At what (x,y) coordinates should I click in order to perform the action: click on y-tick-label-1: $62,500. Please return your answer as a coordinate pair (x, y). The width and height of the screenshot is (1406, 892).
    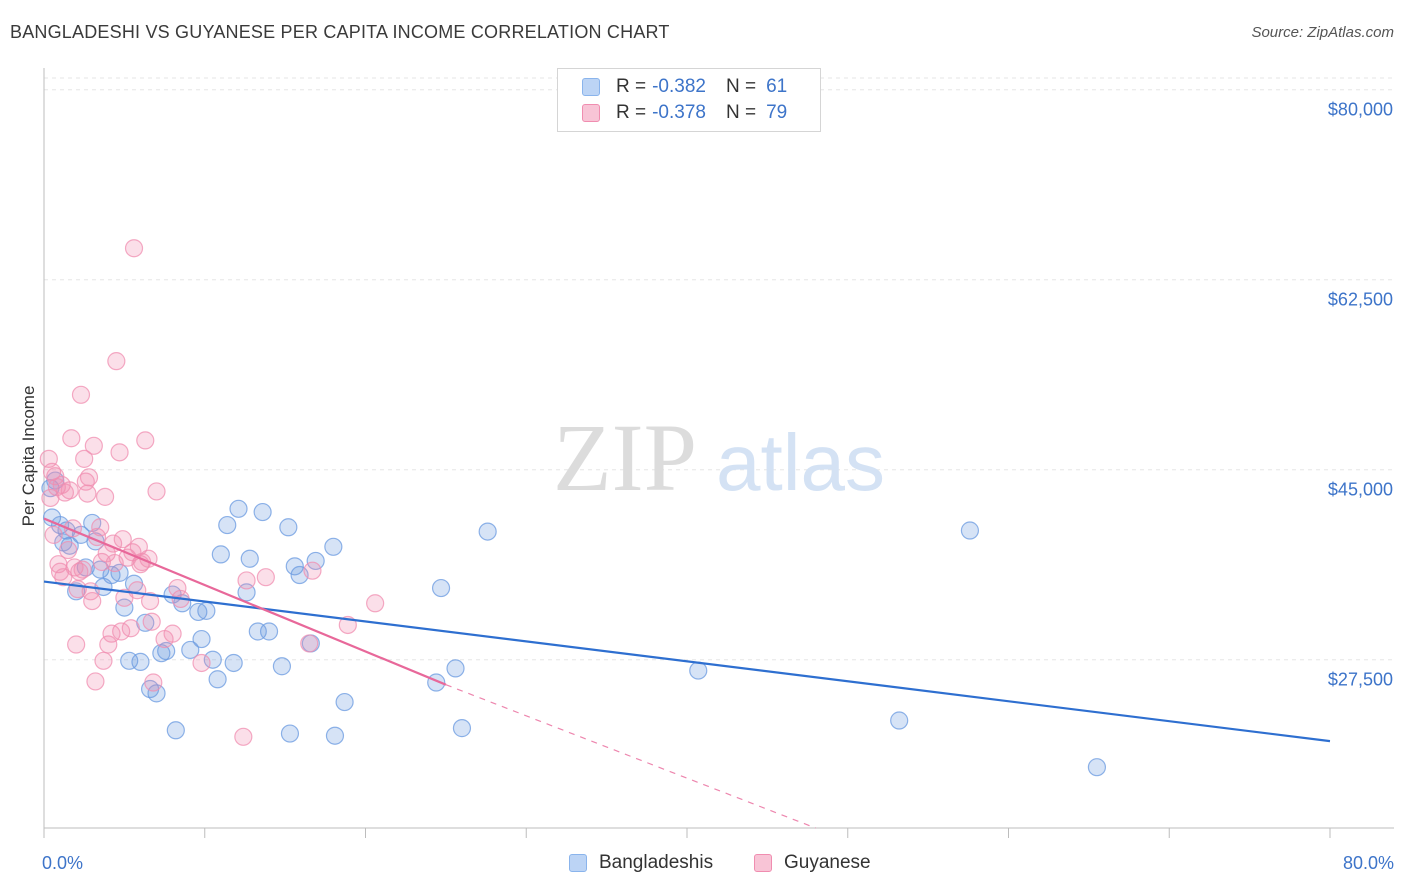
    Looking at the image, I should click on (1360, 300).